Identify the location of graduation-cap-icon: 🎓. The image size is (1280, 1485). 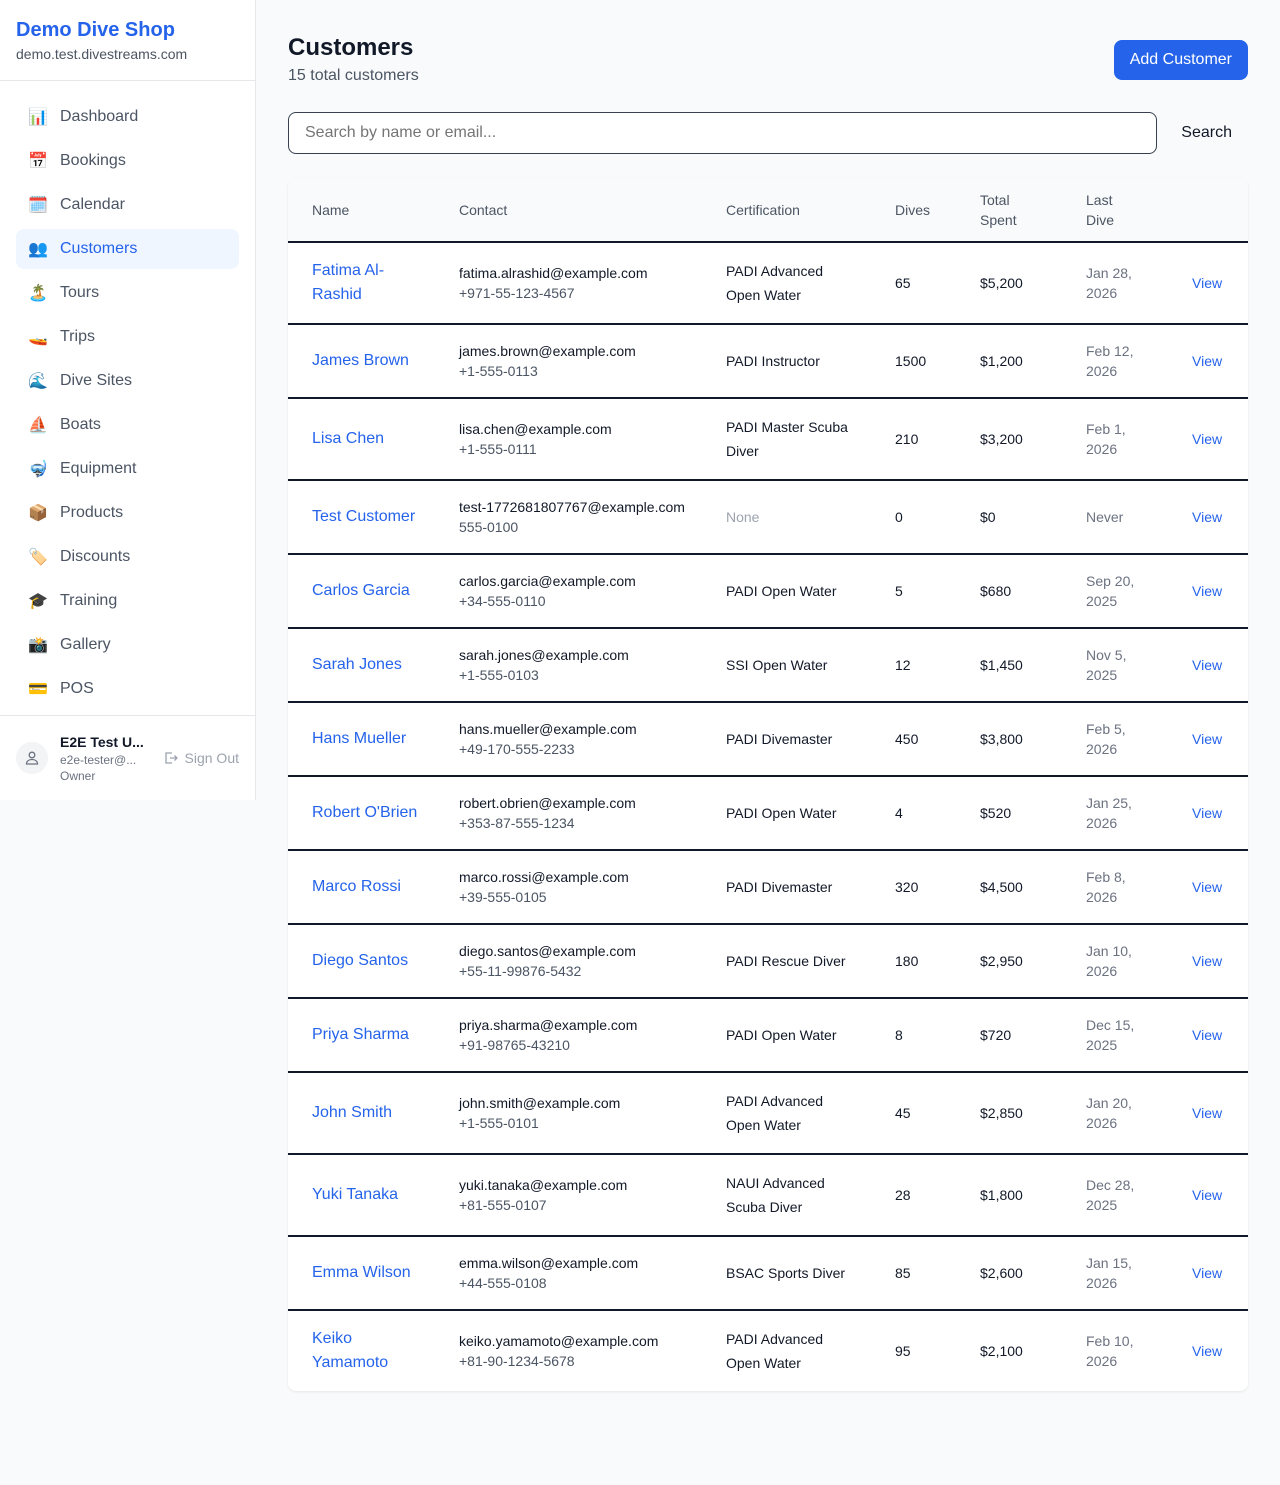
(38, 601).